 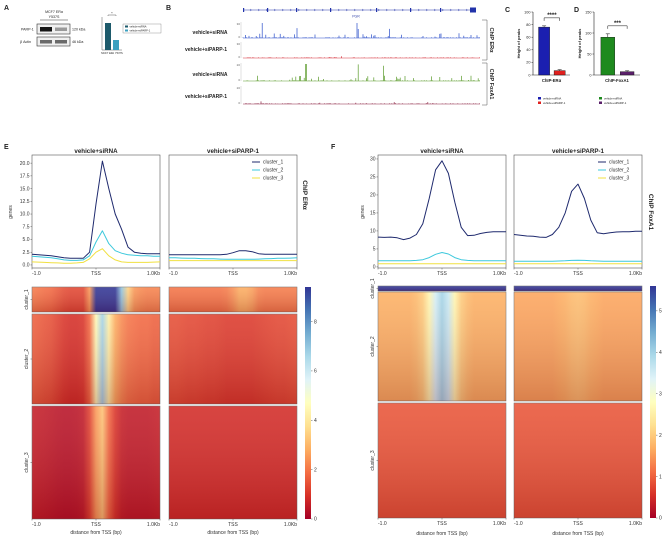 What do you see at coordinates (356, 17) in the screenshot?
I see `gene-name: PGR` at bounding box center [356, 17].